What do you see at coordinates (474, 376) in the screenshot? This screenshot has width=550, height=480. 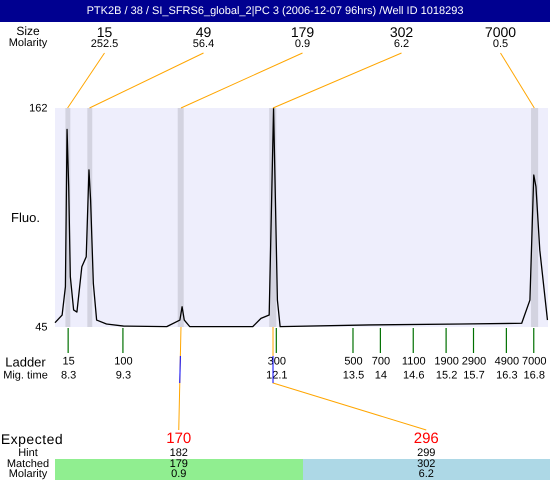 I see `x-tick-label: 15.7` at bounding box center [474, 376].